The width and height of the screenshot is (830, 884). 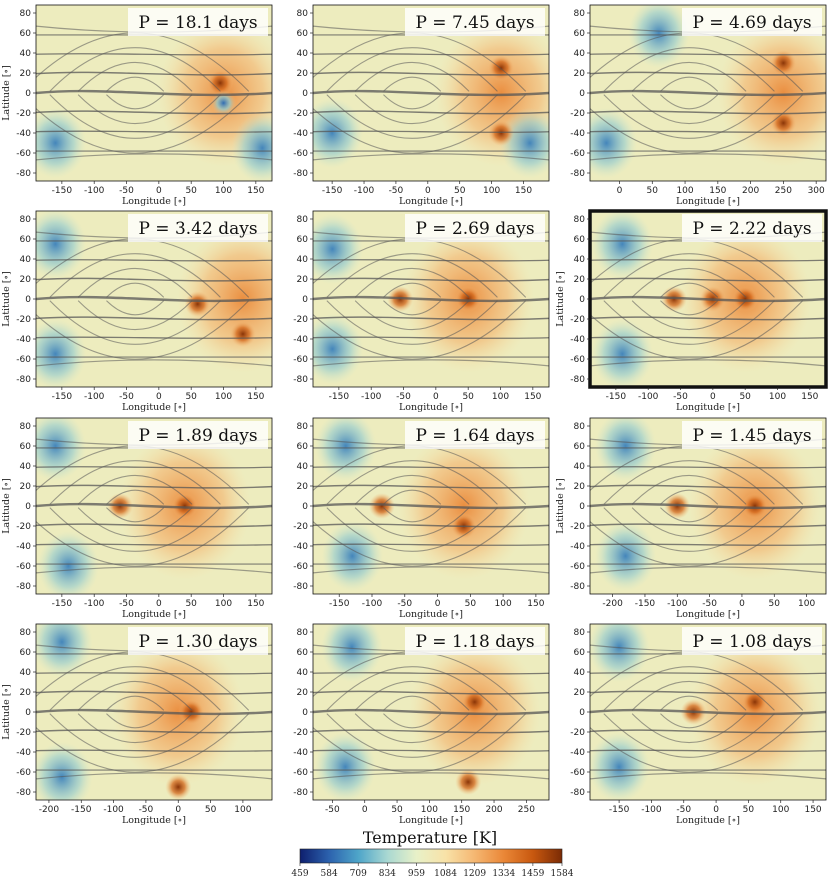 I want to click on colorbar-tick-label: 1584, so click(x=562, y=874).